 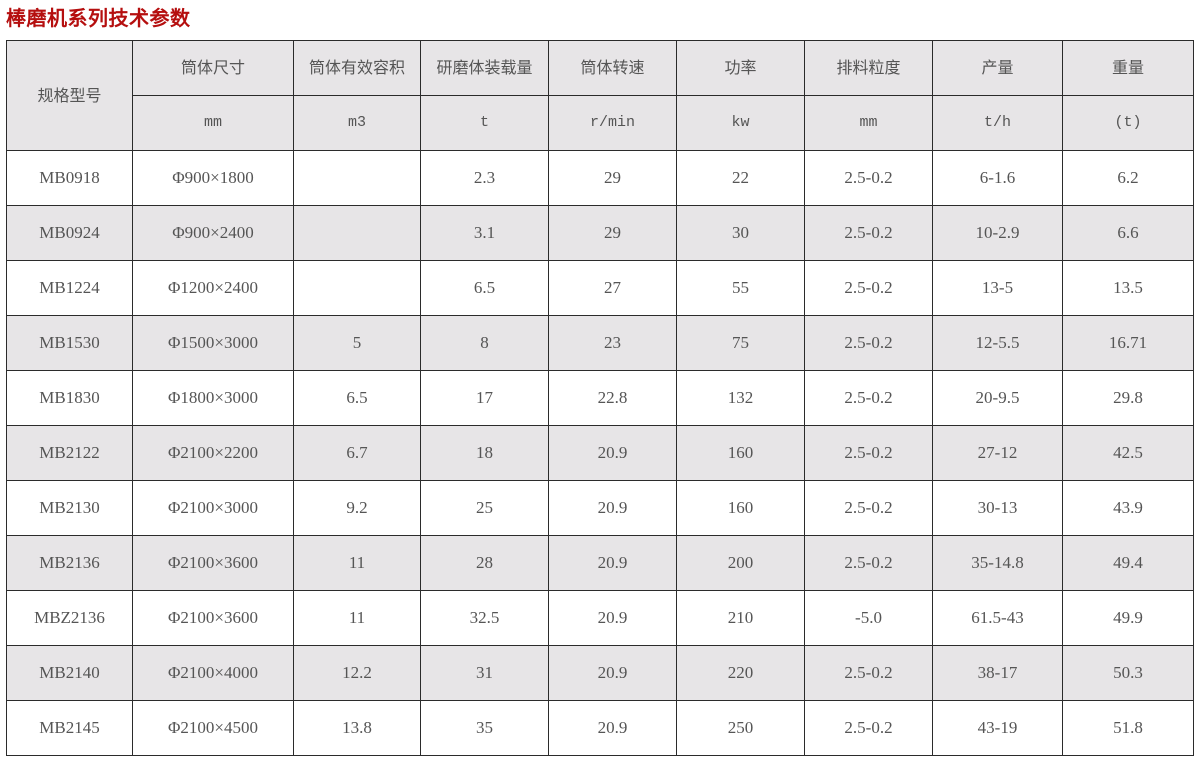 What do you see at coordinates (997, 508) in the screenshot?
I see `table-cell: 30-13` at bounding box center [997, 508].